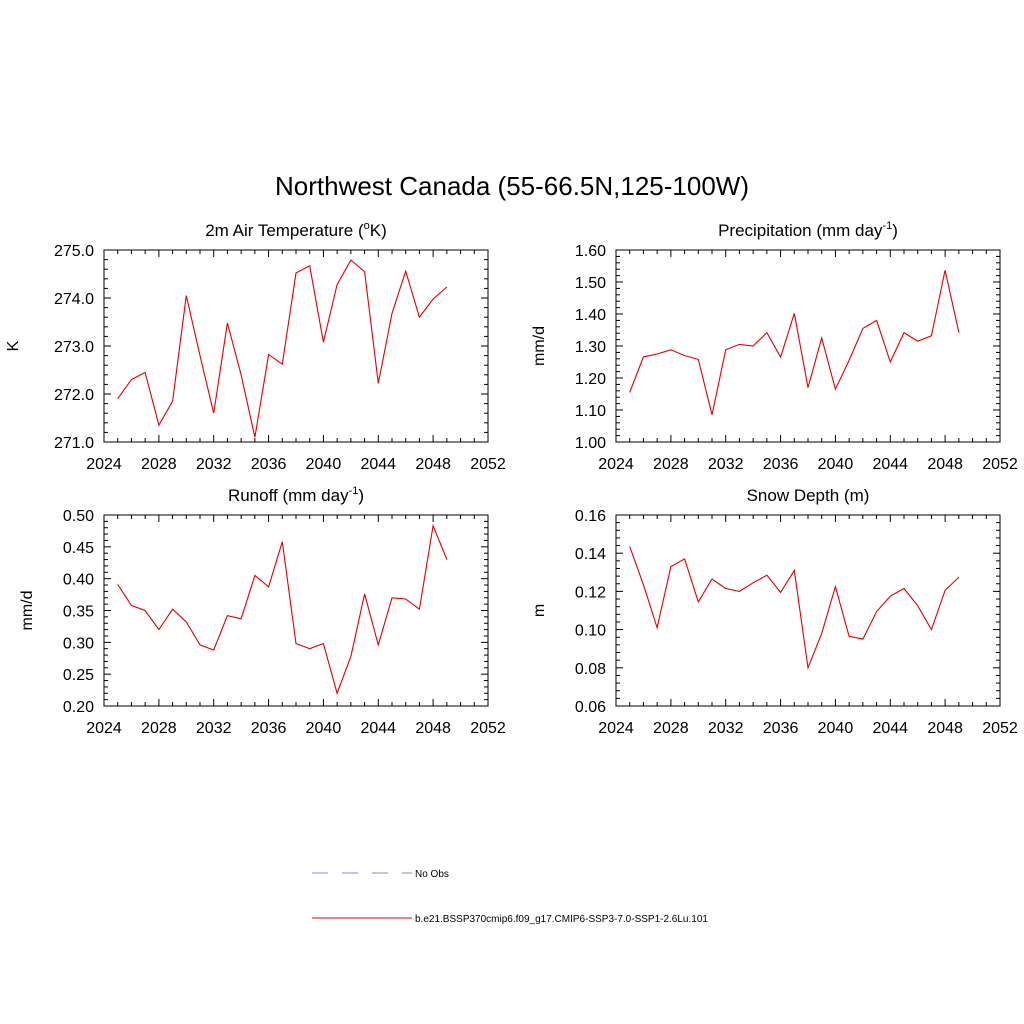  Describe the element at coordinates (800, 230) in the screenshot. I see `panel-title-main: Precipitation (mm day` at that location.